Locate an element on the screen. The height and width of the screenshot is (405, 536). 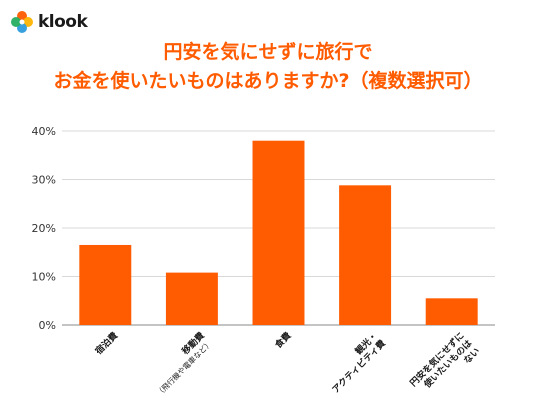
brand-logo: klook is located at coordinates (49, 22).